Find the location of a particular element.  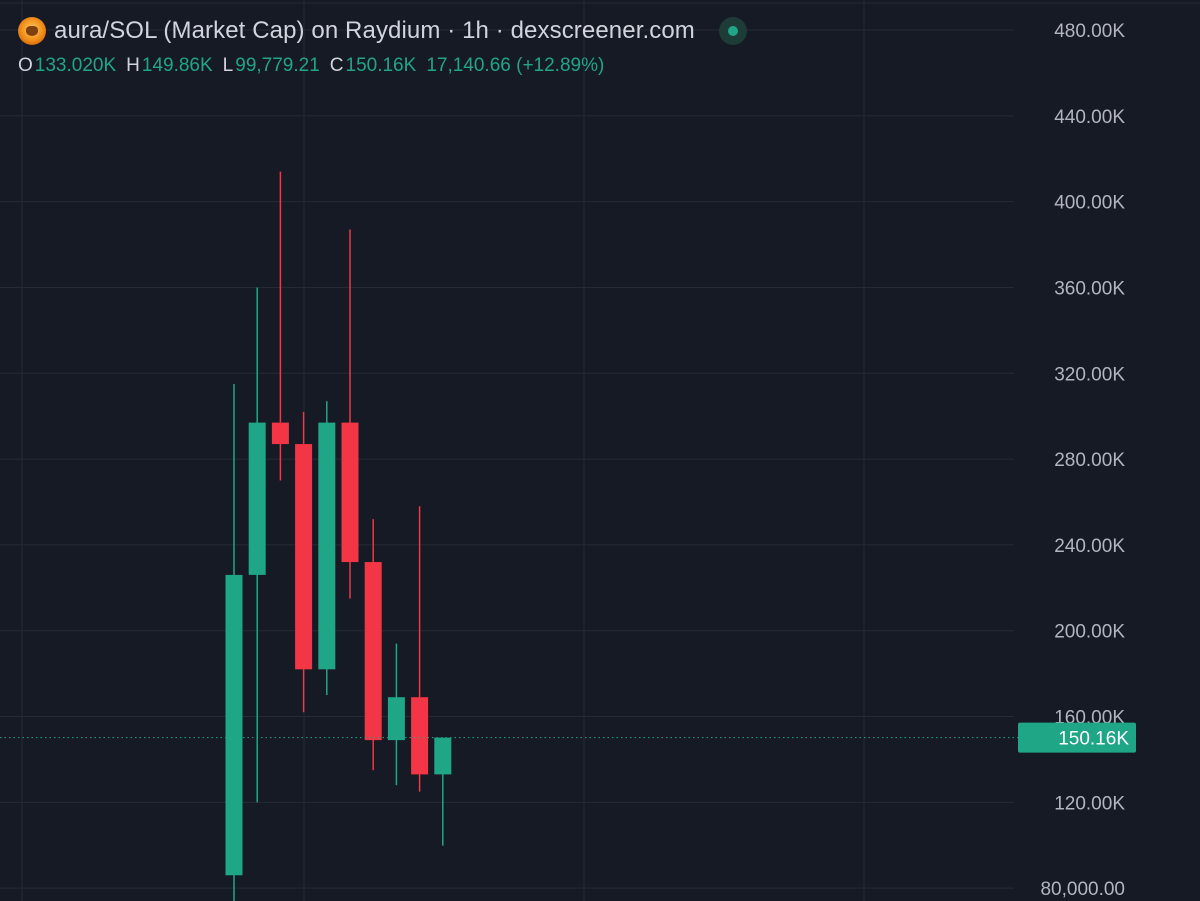

last-price-badge is located at coordinates (1077, 737).